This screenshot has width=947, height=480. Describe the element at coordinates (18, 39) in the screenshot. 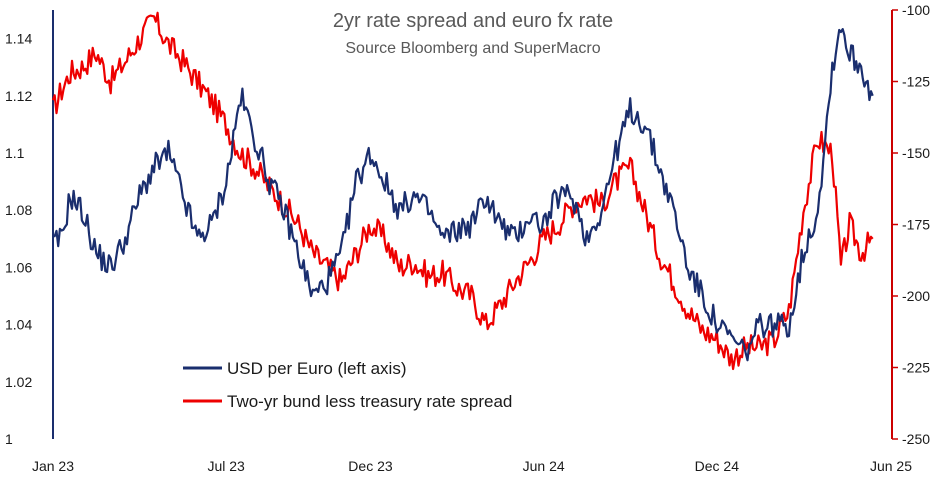

I see `left-tick-label: 1.14` at that location.